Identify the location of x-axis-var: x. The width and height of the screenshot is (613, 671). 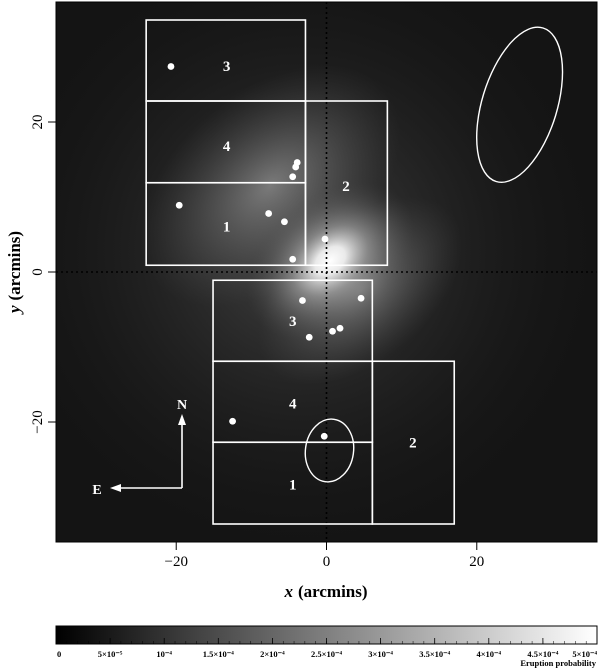
(288, 591).